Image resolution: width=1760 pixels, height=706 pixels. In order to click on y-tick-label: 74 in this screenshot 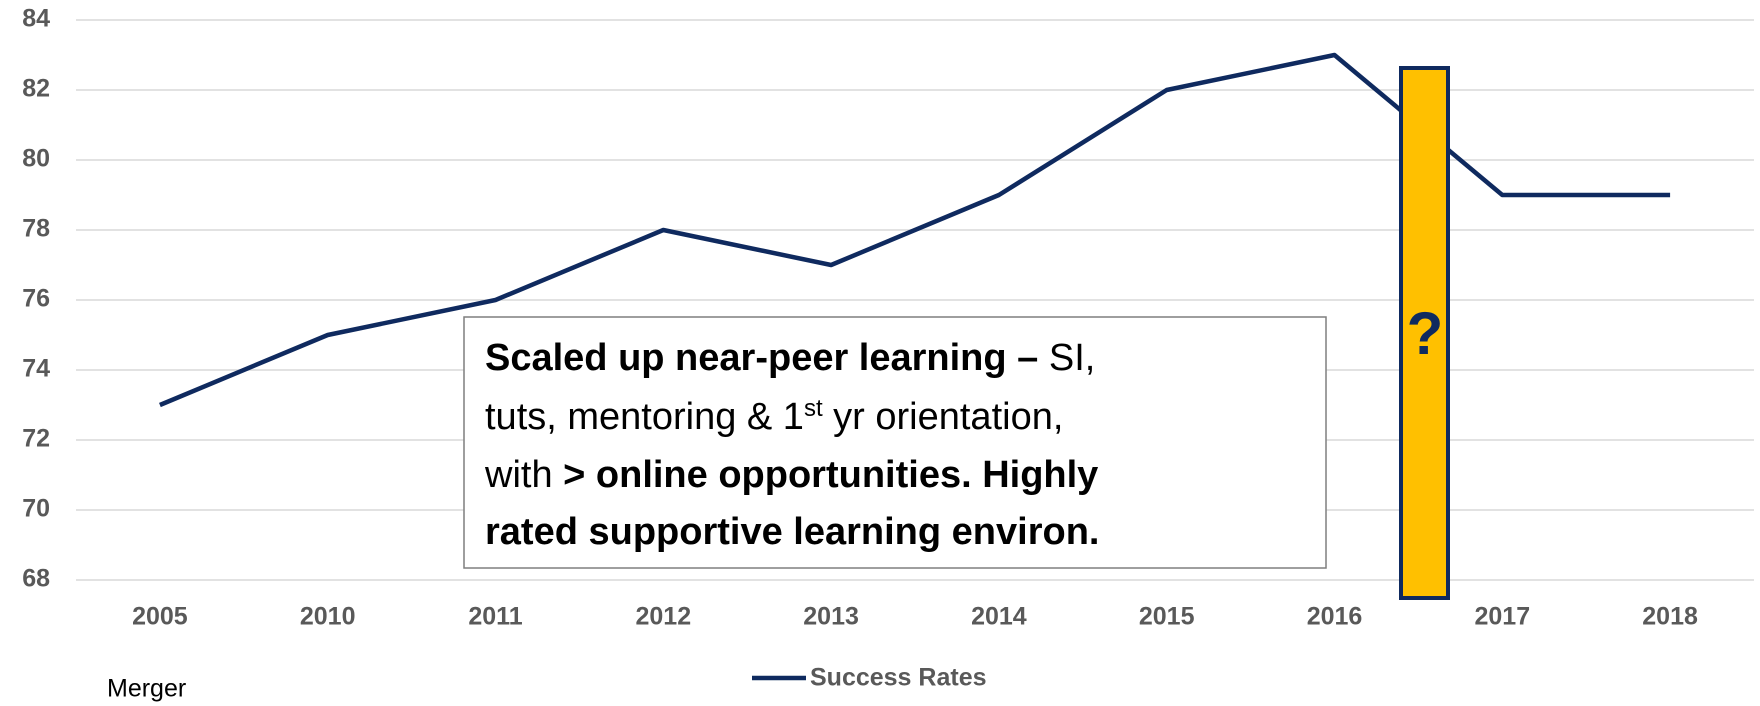, I will do `click(36, 369)`.